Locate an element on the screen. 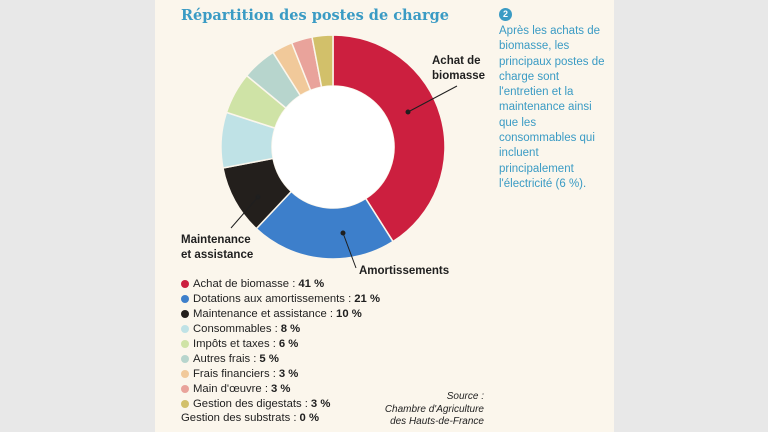 The image size is (768, 432). legend-item: Impôts et taxes :6 % is located at coordinates (280, 344).